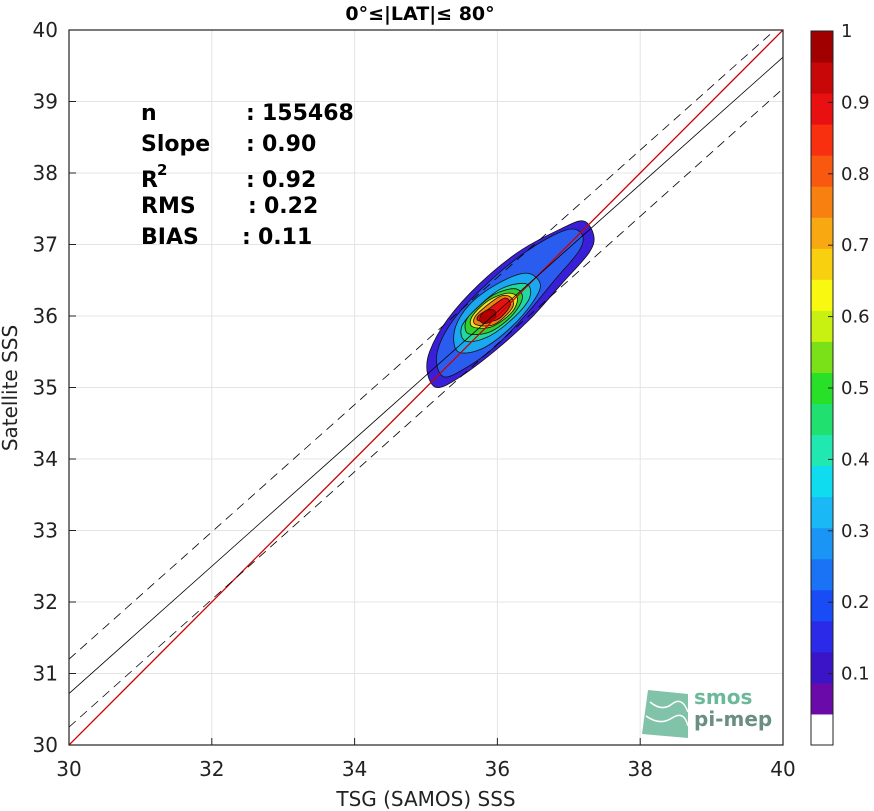 The width and height of the screenshot is (874, 811). I want to click on y-tick-label: 33, so click(45, 531).